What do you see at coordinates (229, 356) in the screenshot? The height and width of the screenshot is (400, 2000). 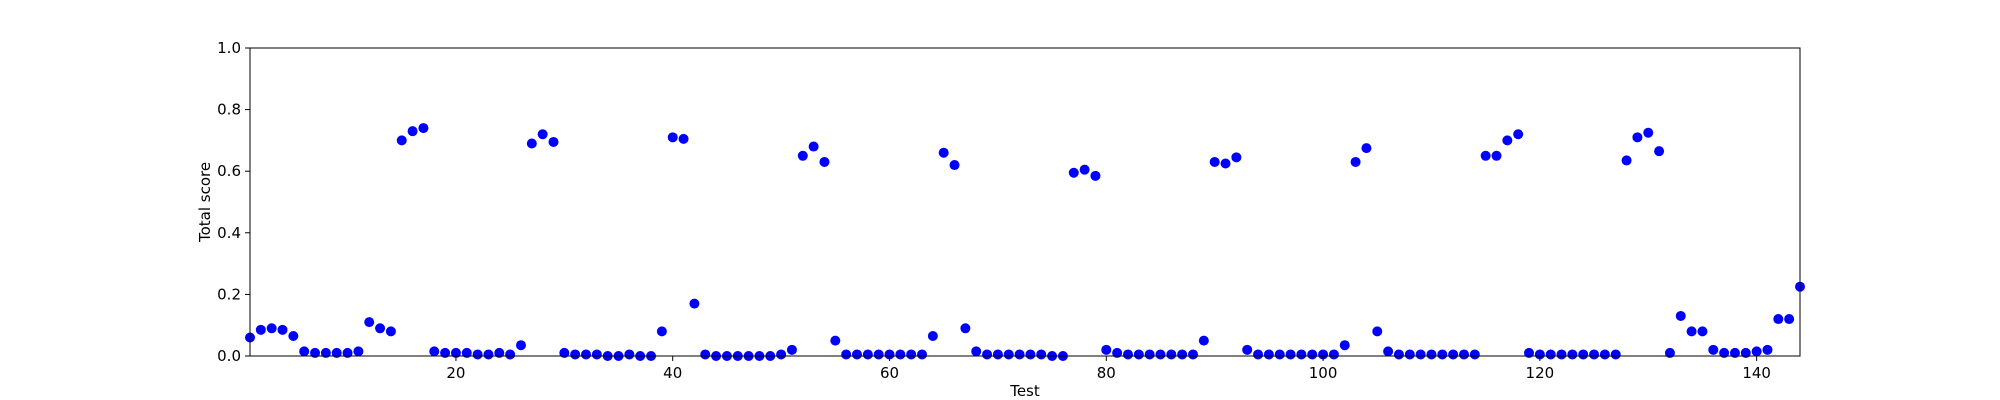 I see `y-tick-label: 0.0` at bounding box center [229, 356].